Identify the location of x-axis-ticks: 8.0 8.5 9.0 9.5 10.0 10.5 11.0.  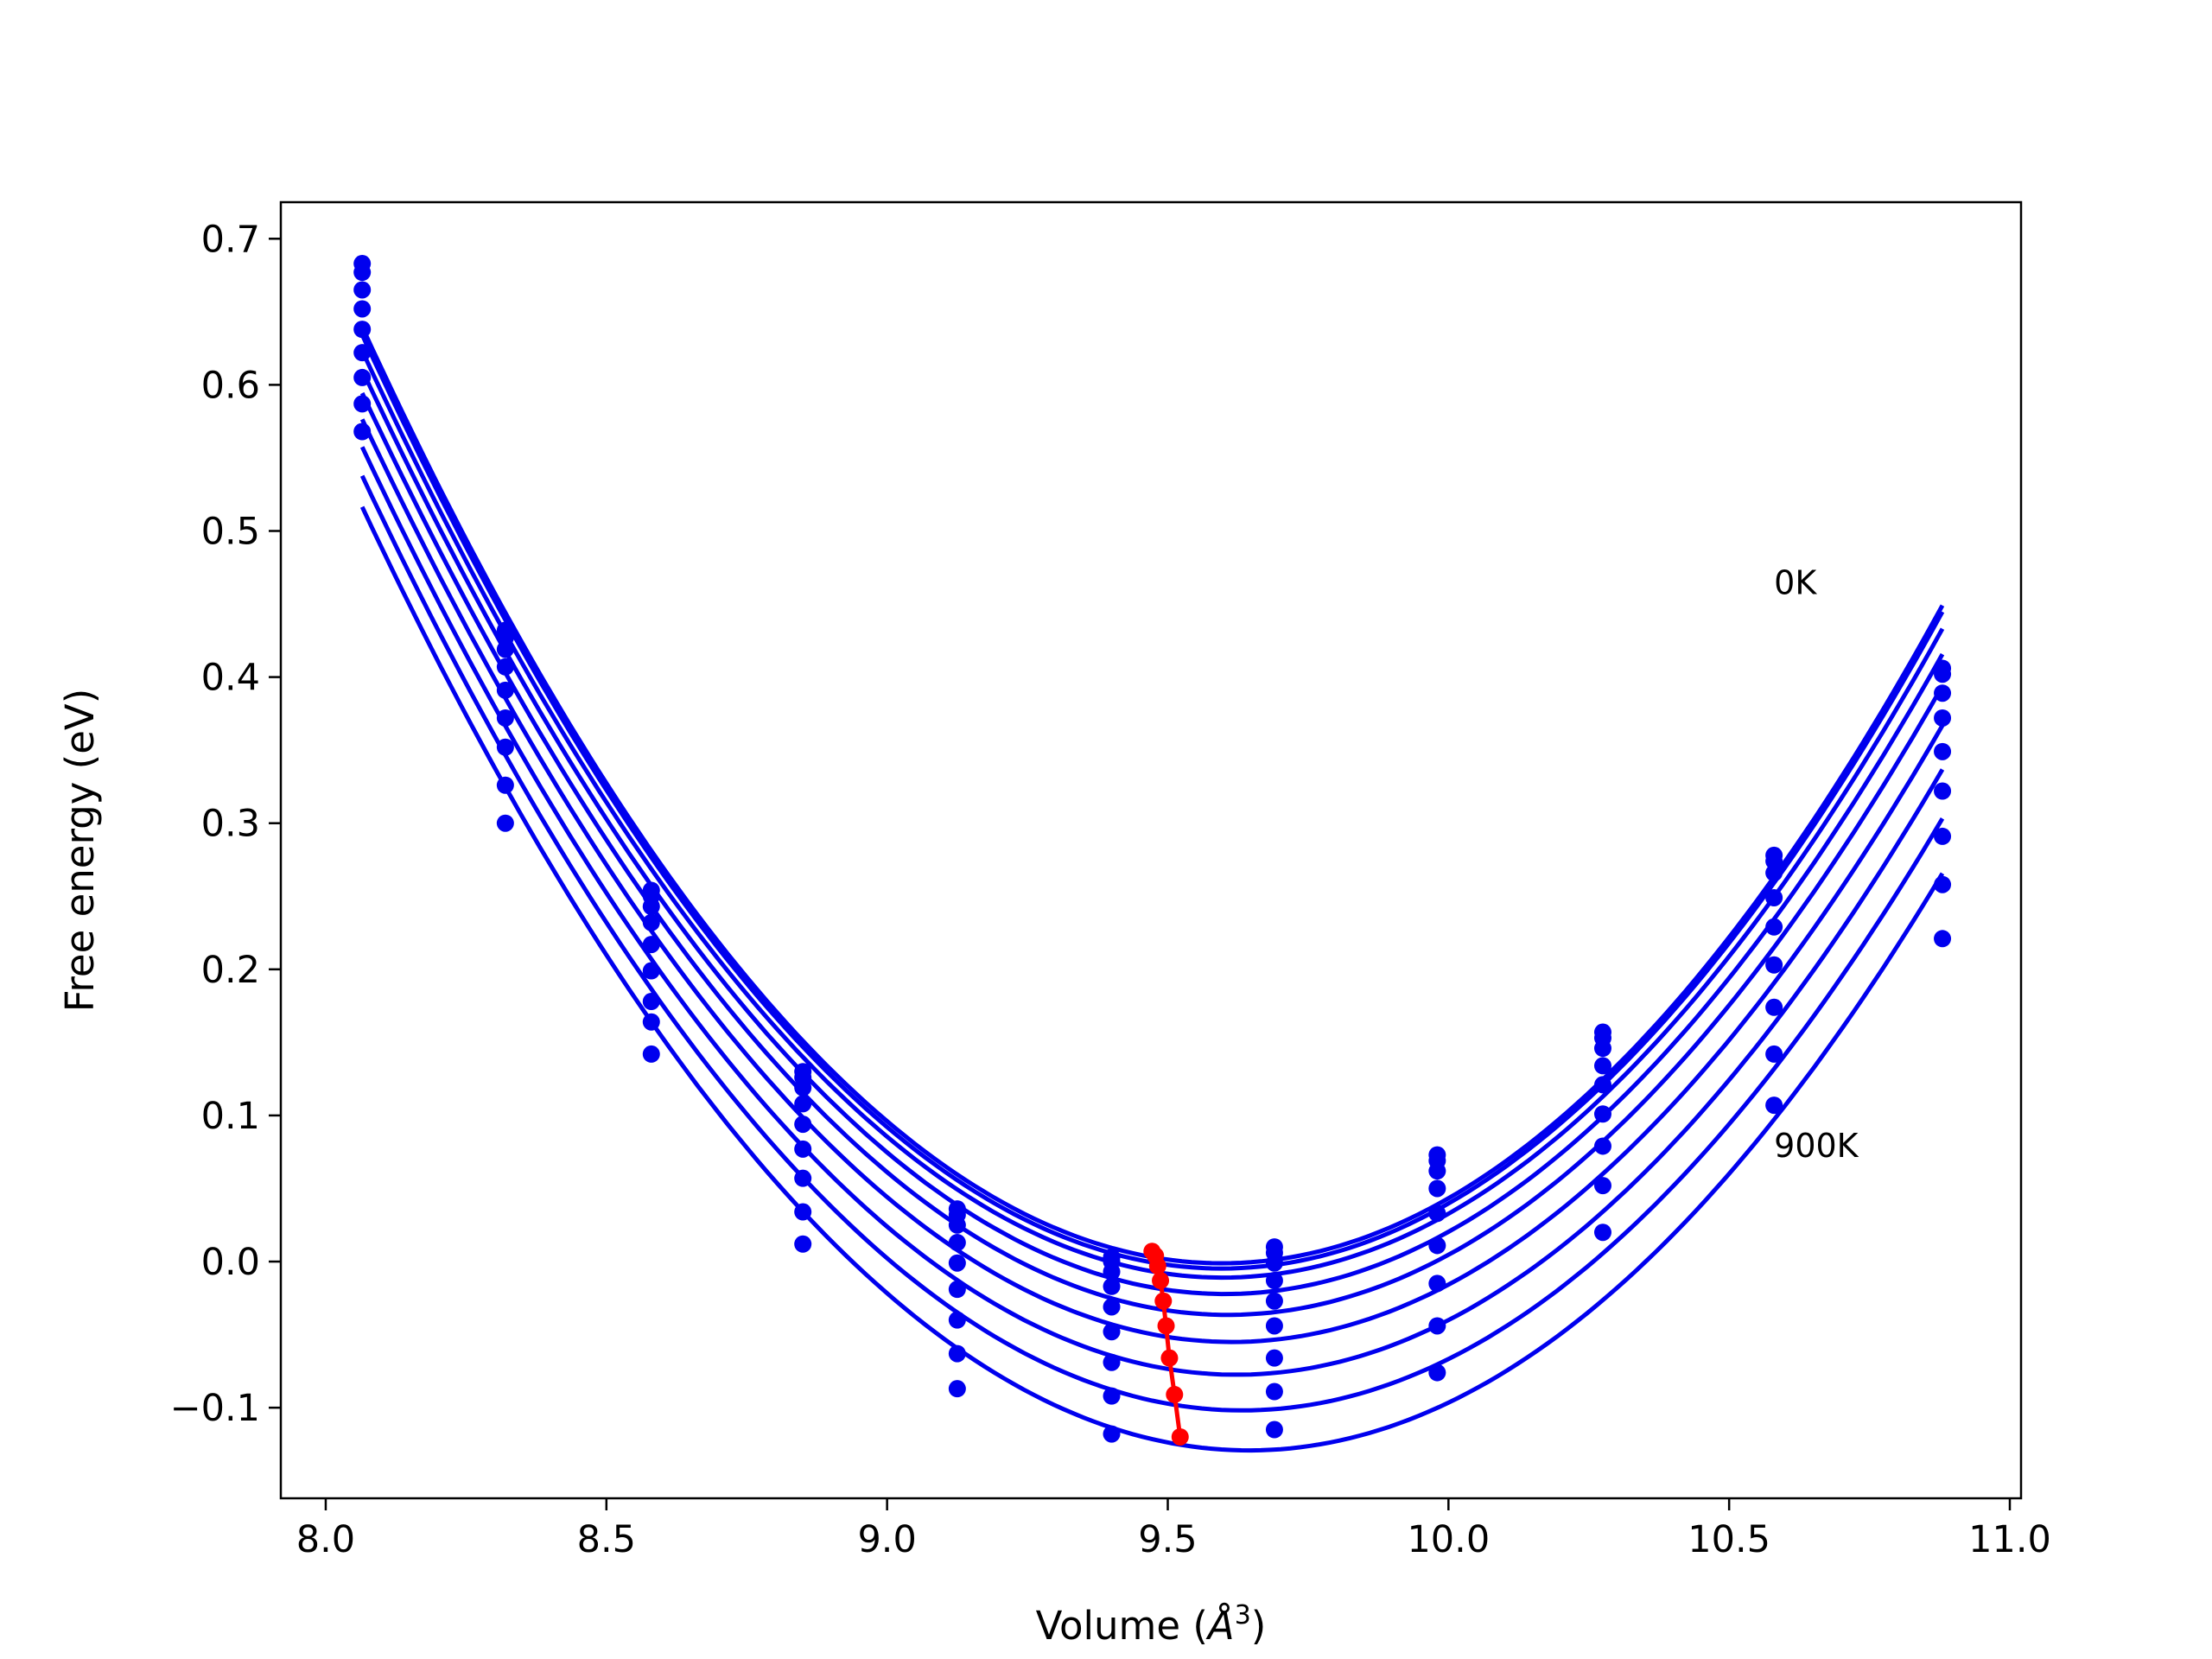
(1173, 1529).